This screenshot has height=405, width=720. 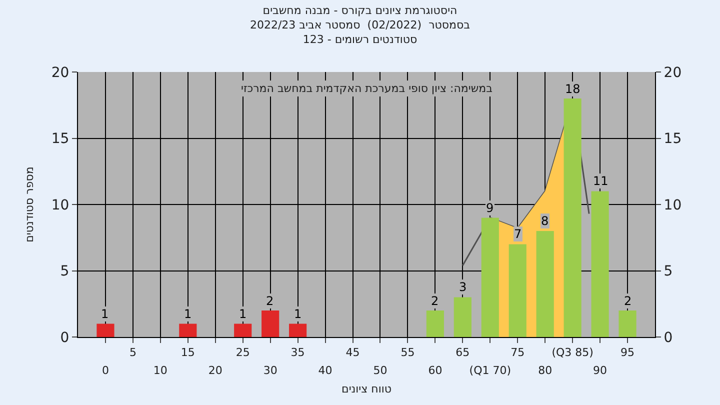 I want to click on data-label: 9, so click(x=490, y=208).